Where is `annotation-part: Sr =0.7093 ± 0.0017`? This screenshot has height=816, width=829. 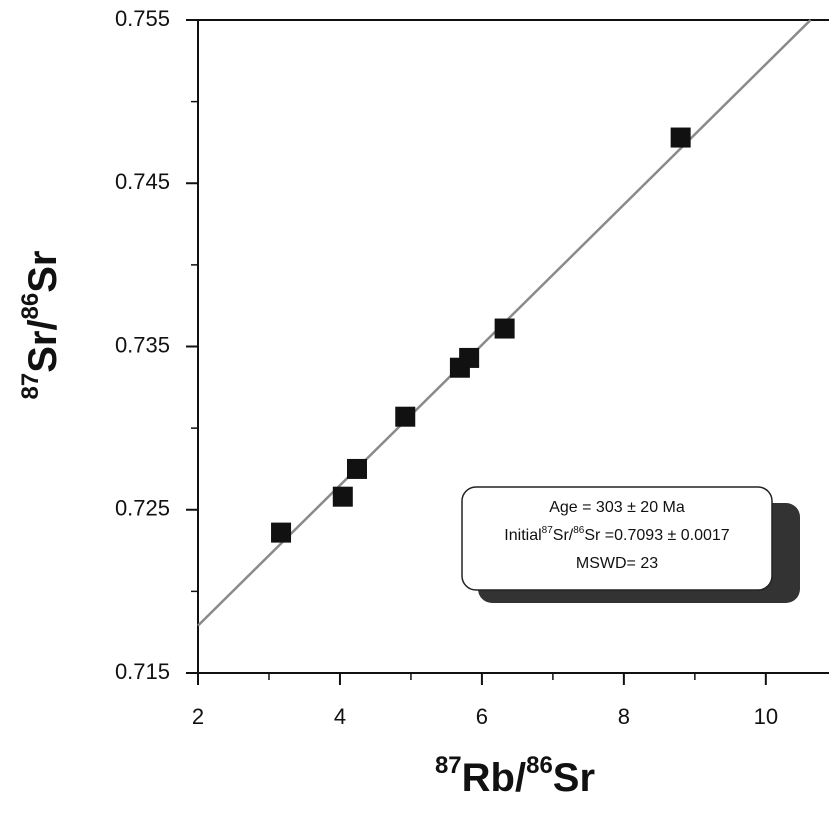 annotation-part: Sr =0.7093 ± 0.0017 is located at coordinates (656, 535).